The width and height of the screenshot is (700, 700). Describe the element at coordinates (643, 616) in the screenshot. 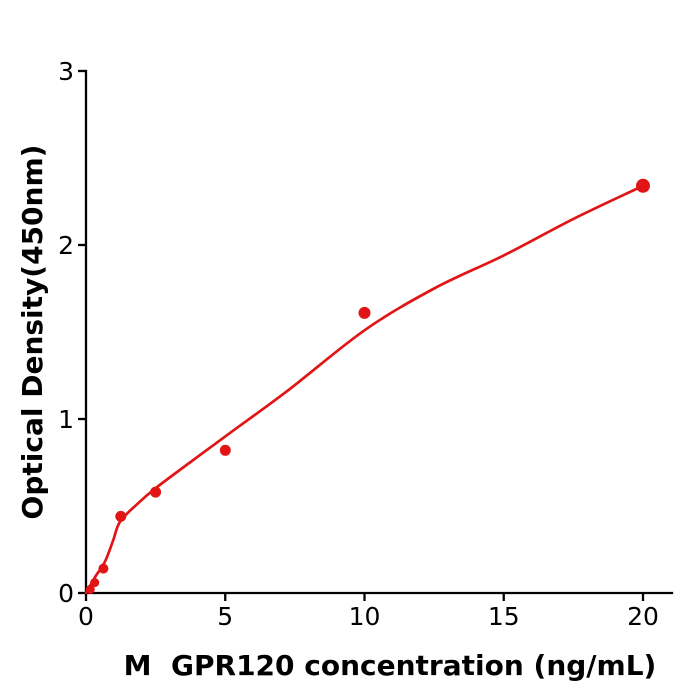

I see `x-tick-label: 20` at that location.